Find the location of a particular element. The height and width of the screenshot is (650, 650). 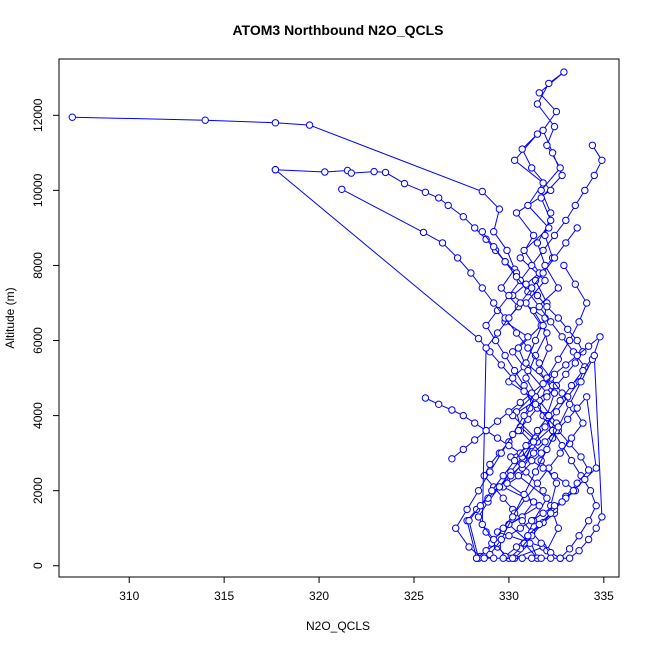

y-tick-label-4: 6000 is located at coordinates (38, 340).